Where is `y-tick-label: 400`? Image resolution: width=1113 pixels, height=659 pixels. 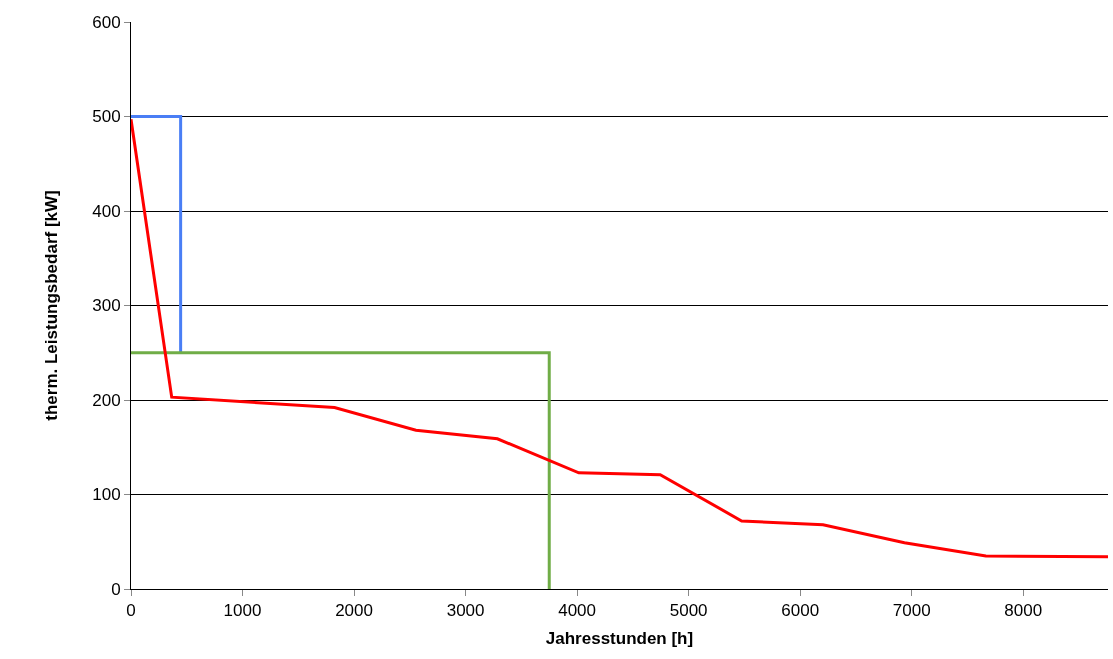
y-tick-label: 400 is located at coordinates (106, 211).